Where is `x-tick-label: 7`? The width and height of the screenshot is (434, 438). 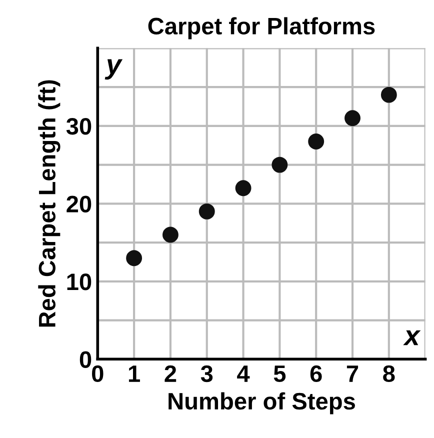 x-tick-label: 7 is located at coordinates (352, 374).